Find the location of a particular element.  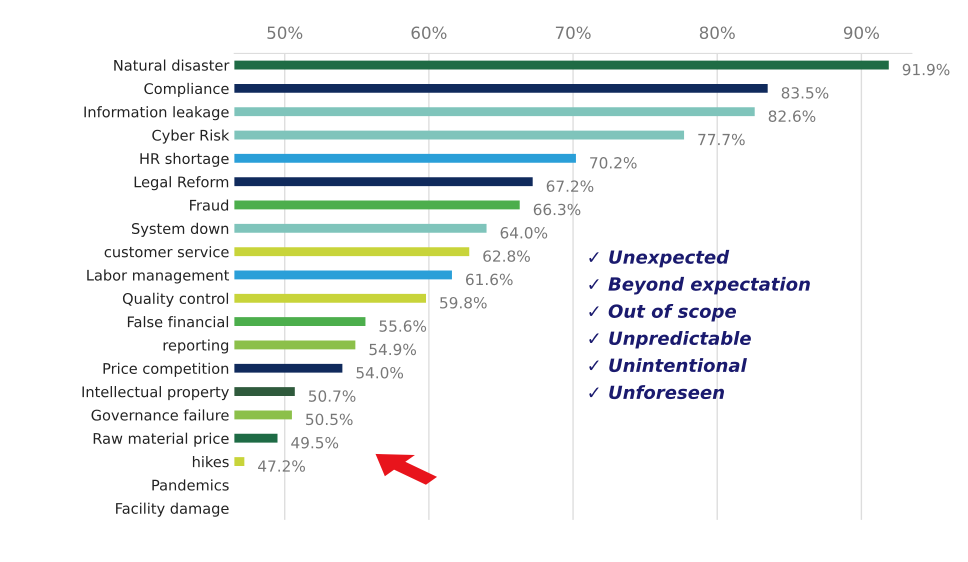

y-tick-label: Facility damage is located at coordinates (172, 509).